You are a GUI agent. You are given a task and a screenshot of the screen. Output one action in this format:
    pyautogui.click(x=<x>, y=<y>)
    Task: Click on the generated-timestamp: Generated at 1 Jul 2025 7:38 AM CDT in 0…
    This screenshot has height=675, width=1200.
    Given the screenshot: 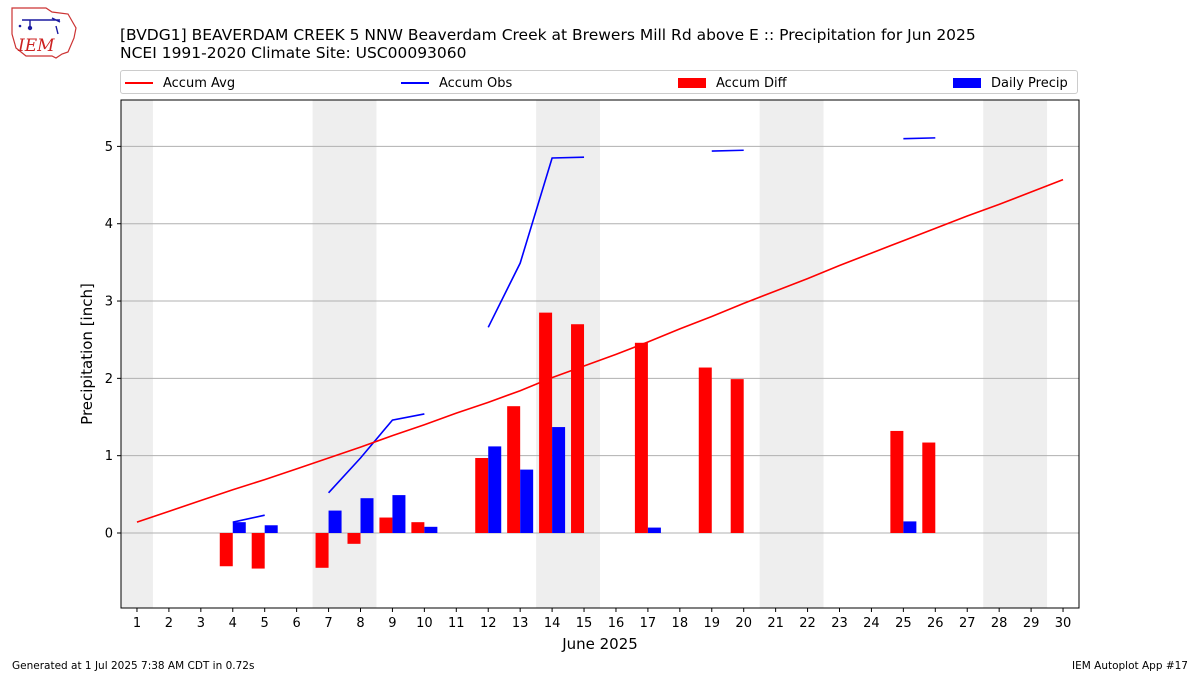 What is the action you would take?
    pyautogui.click(x=133, y=666)
    